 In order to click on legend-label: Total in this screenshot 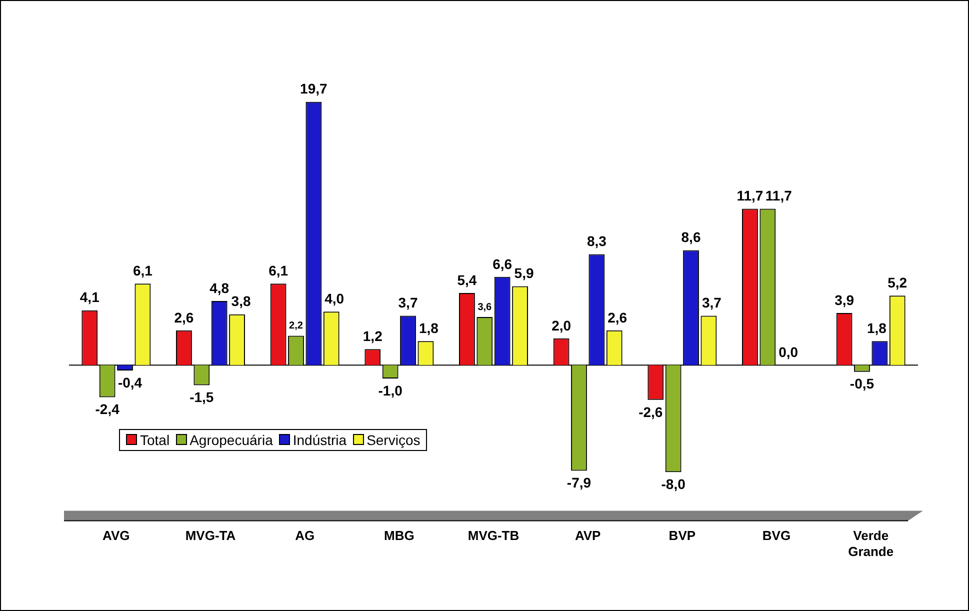, I will do `click(154, 440)`.